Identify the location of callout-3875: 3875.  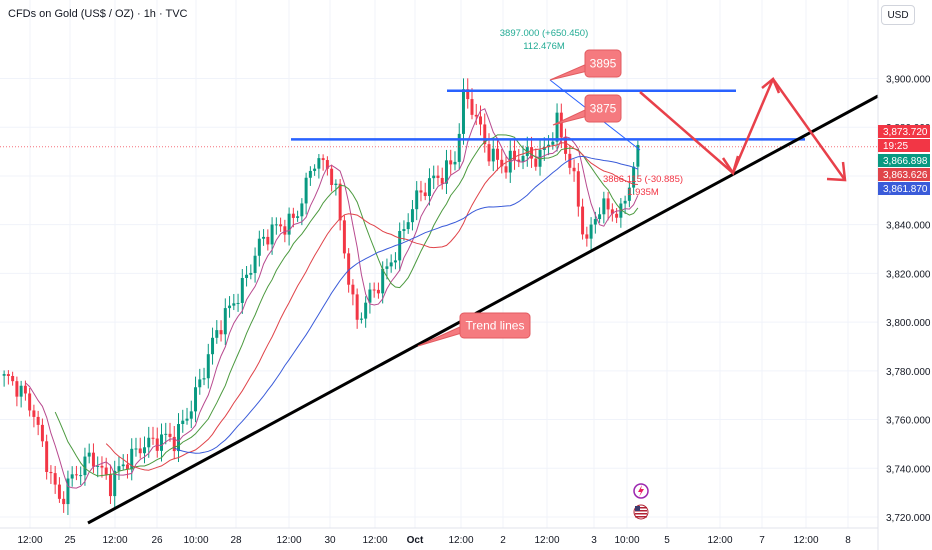
(587, 110).